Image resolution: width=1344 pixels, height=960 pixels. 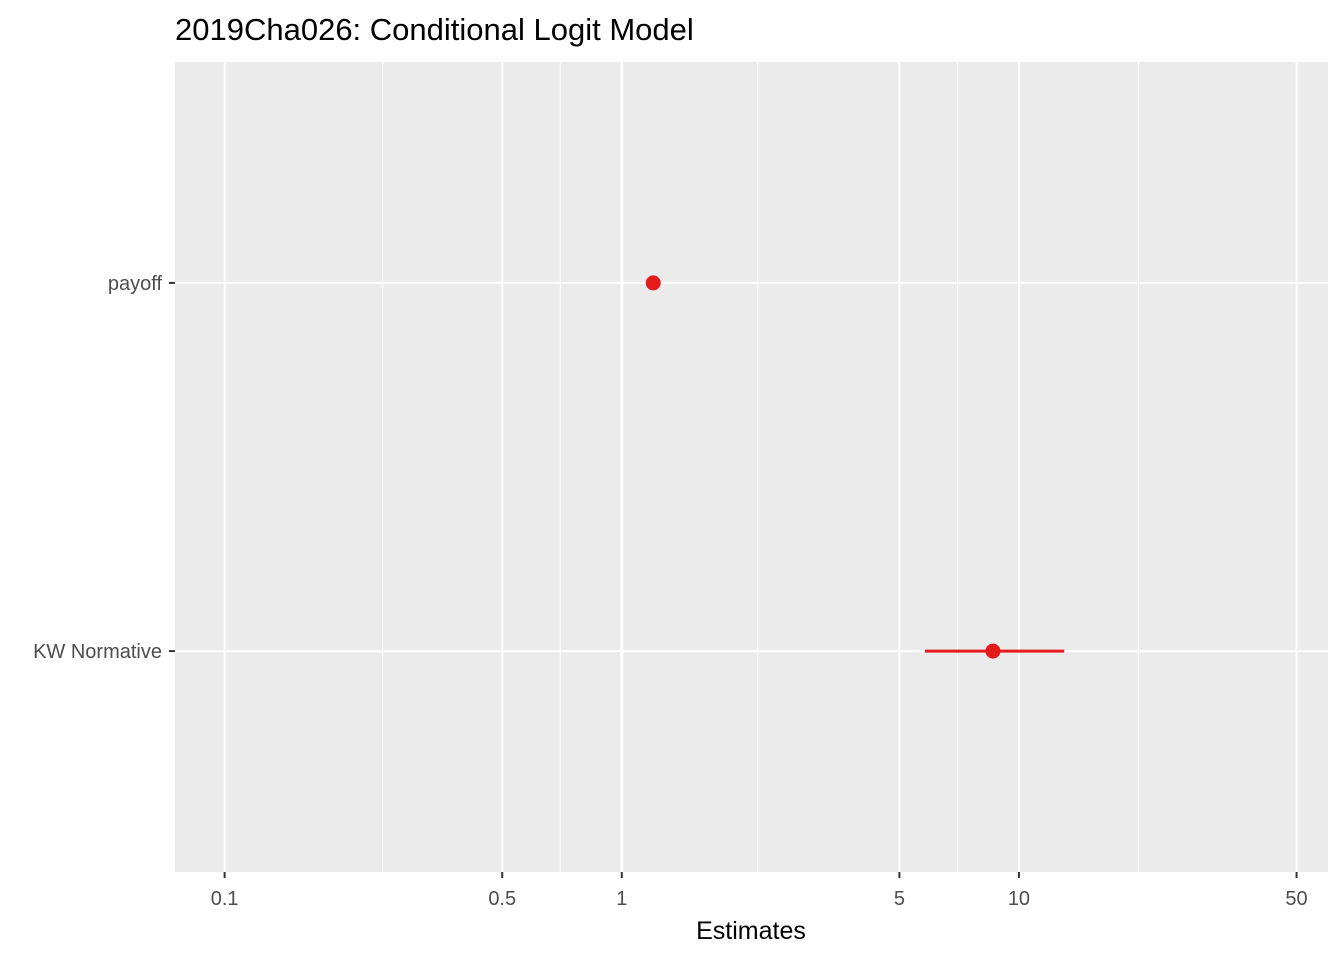 What do you see at coordinates (225, 899) in the screenshot?
I see `x-tick-label: 0.1` at bounding box center [225, 899].